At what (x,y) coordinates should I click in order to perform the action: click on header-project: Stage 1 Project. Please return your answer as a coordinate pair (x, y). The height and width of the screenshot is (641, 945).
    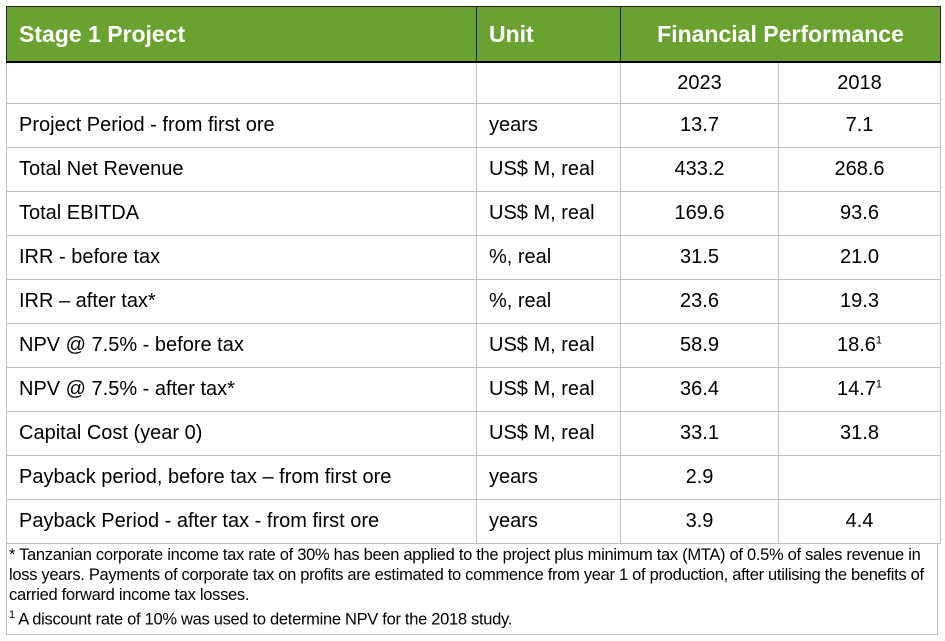
    Looking at the image, I should click on (241, 34).